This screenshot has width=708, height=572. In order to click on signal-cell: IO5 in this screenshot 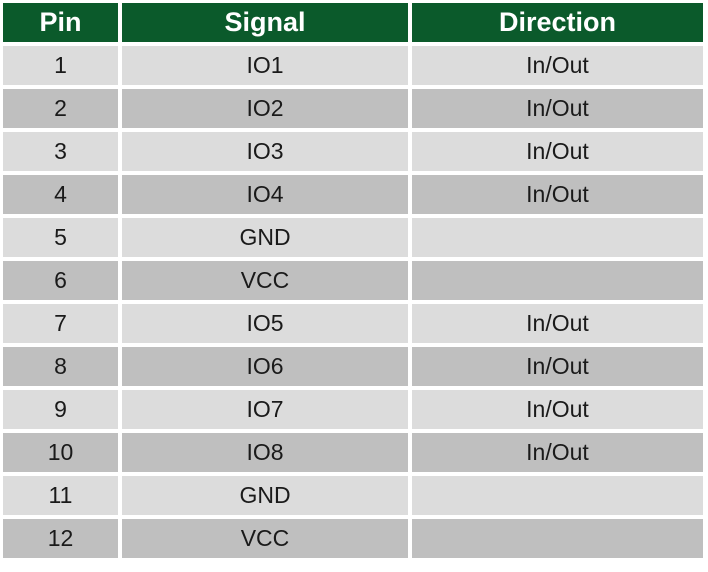, I will do `click(265, 323)`.